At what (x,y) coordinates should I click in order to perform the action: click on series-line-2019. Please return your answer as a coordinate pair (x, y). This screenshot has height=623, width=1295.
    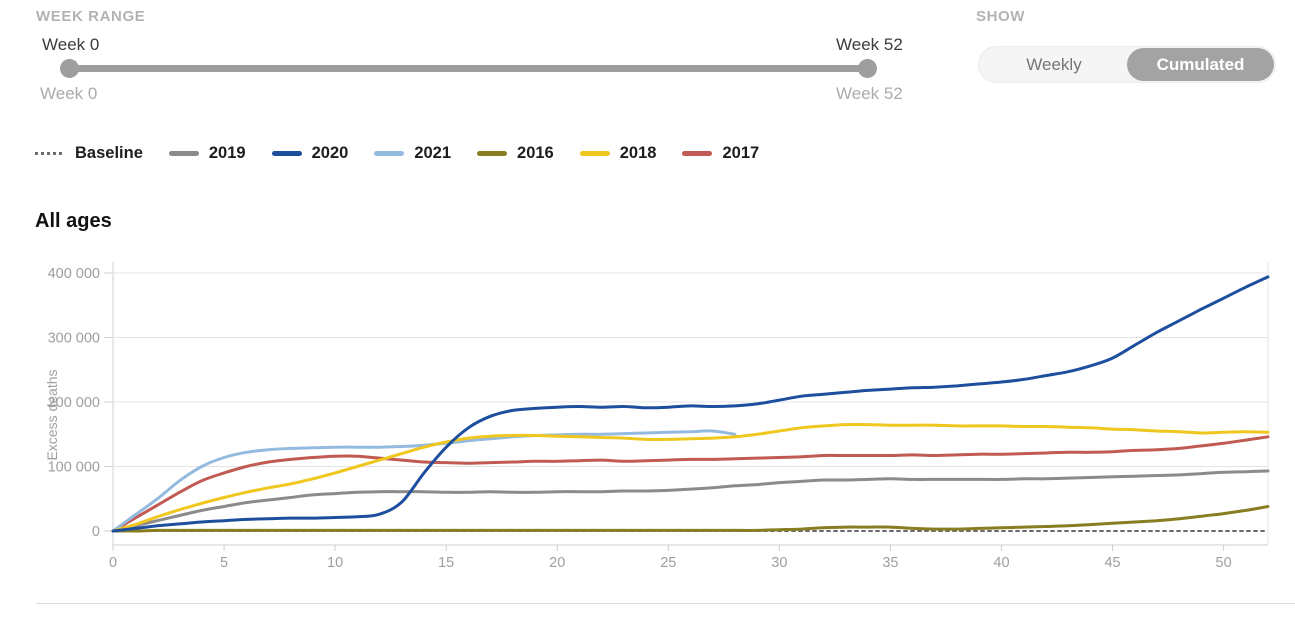
    Looking at the image, I should click on (690, 501).